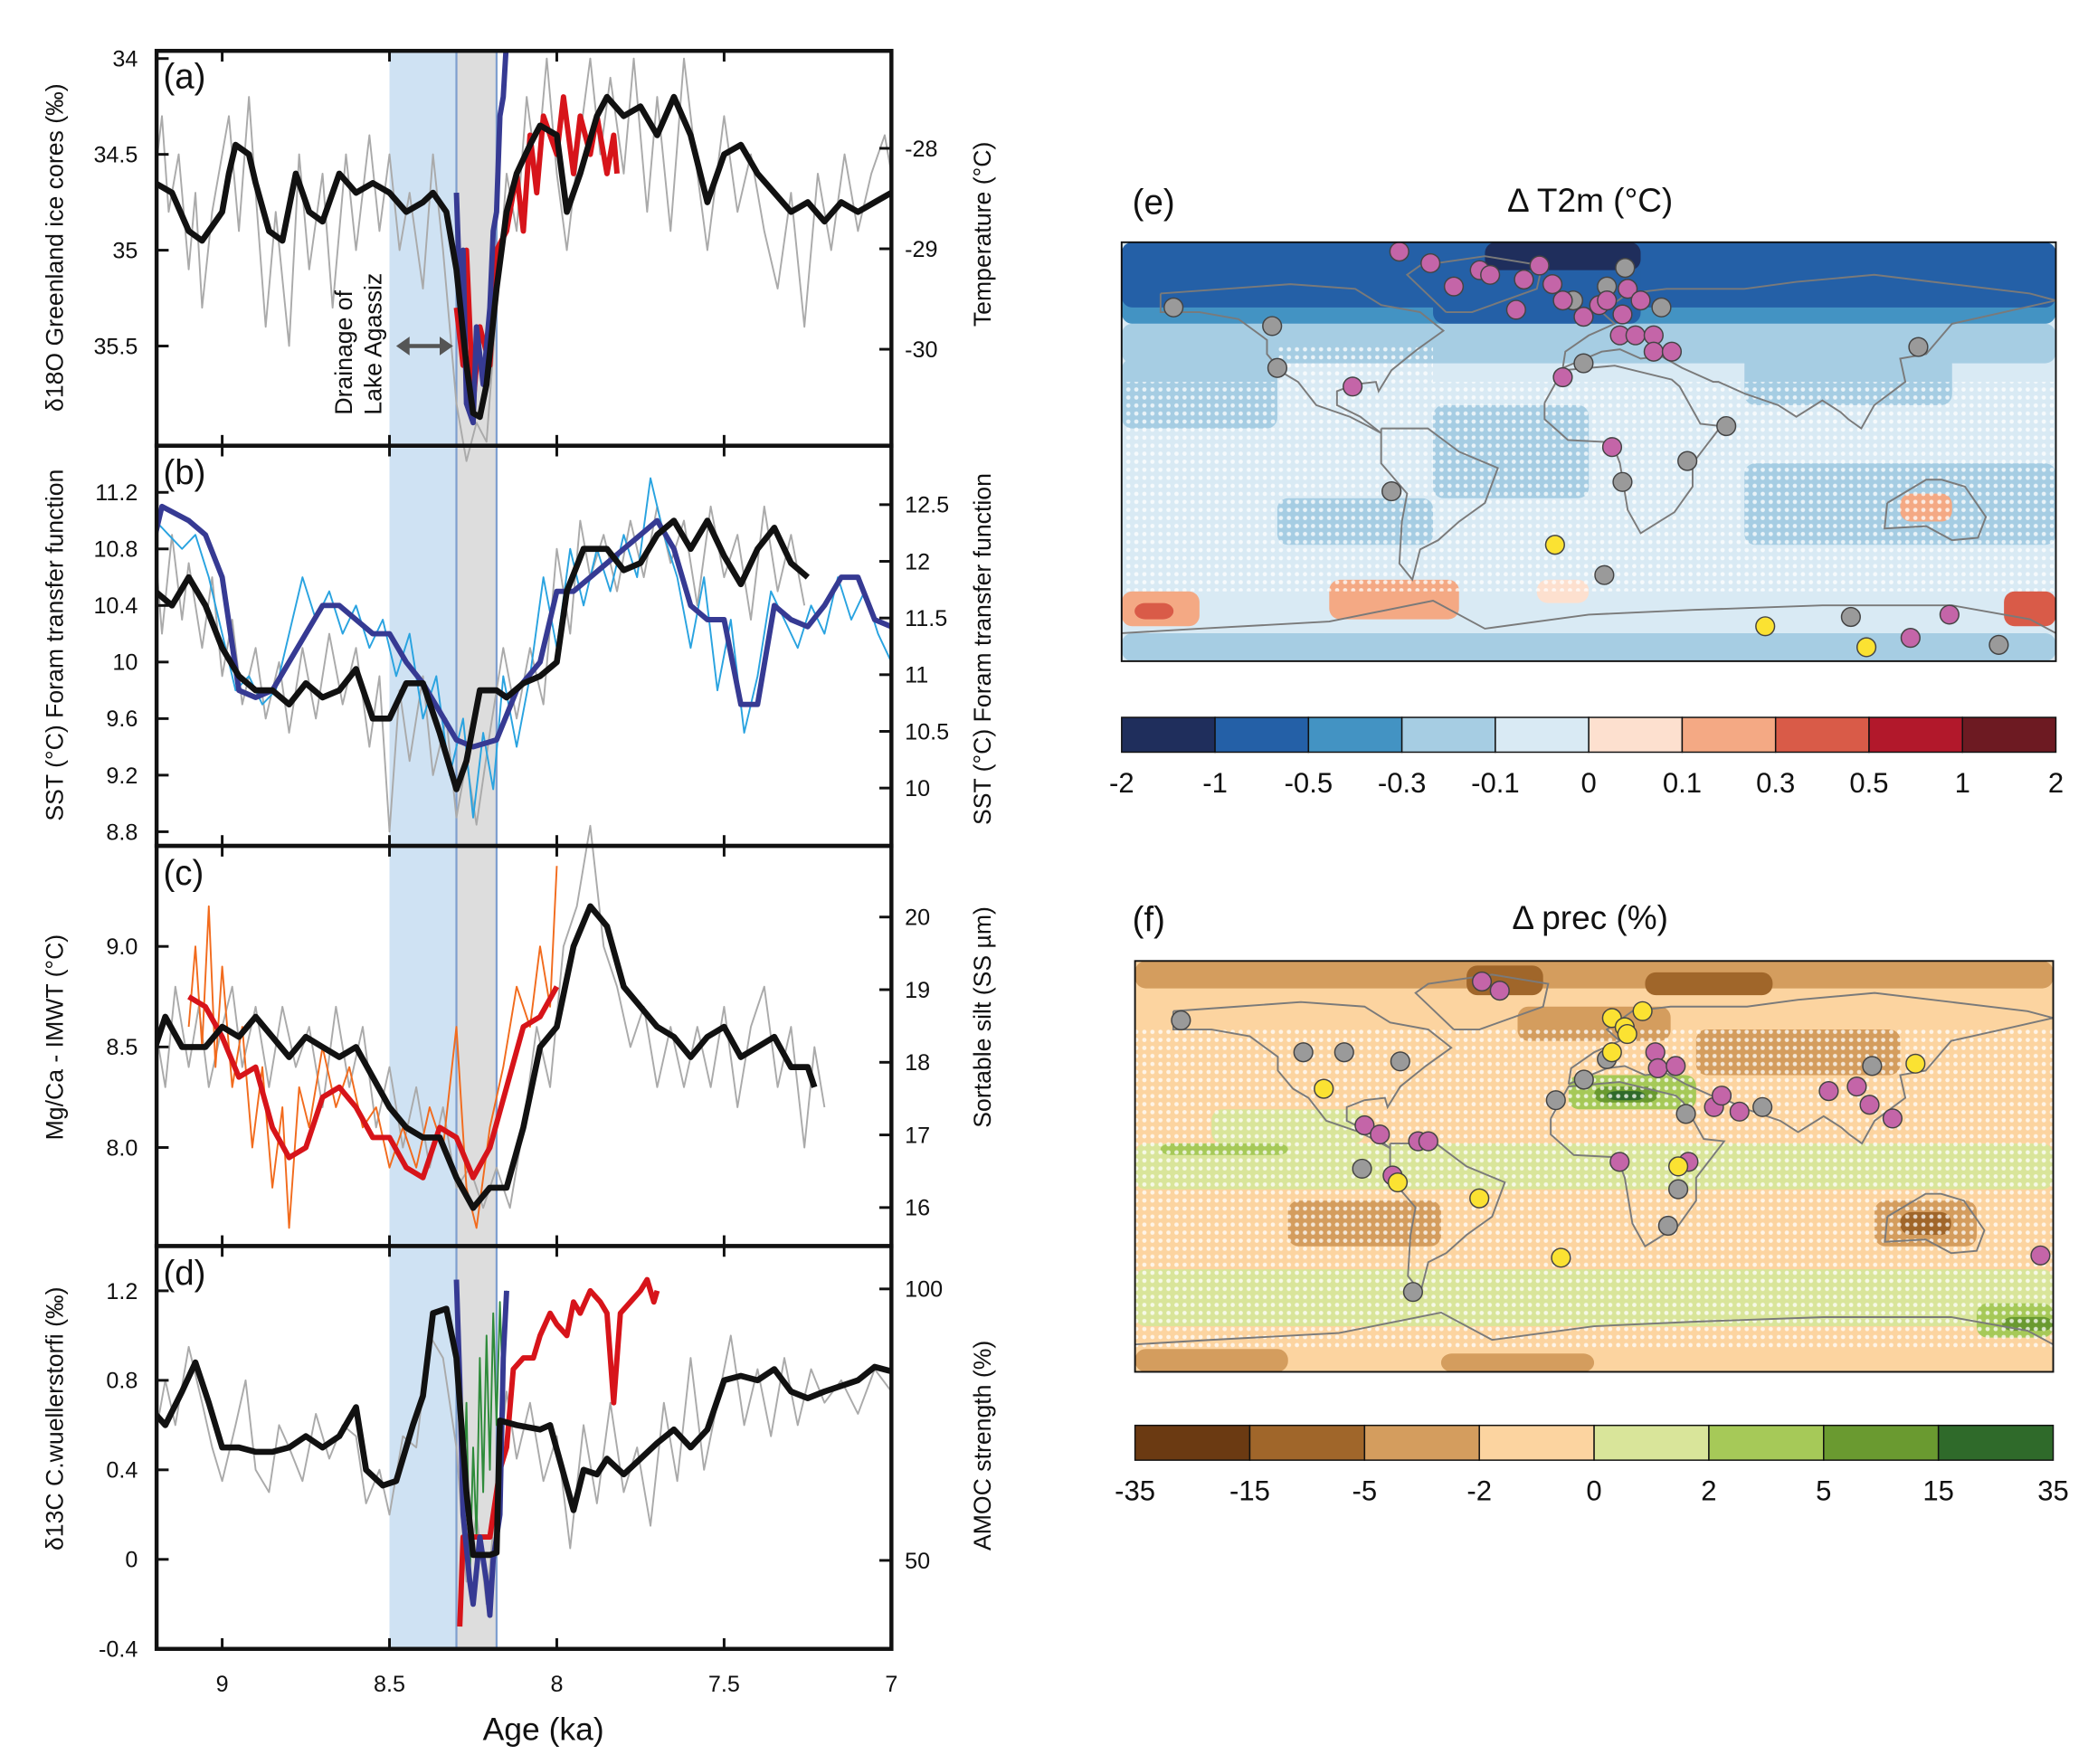  What do you see at coordinates (918, 918) in the screenshot?
I see `right-tick-label: 20` at bounding box center [918, 918].